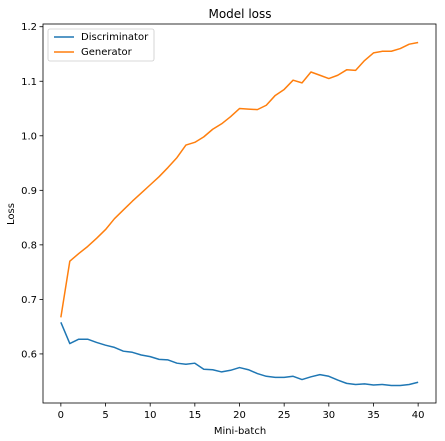  What do you see at coordinates (105, 415) in the screenshot?
I see `x-tick-label: 5` at bounding box center [105, 415].